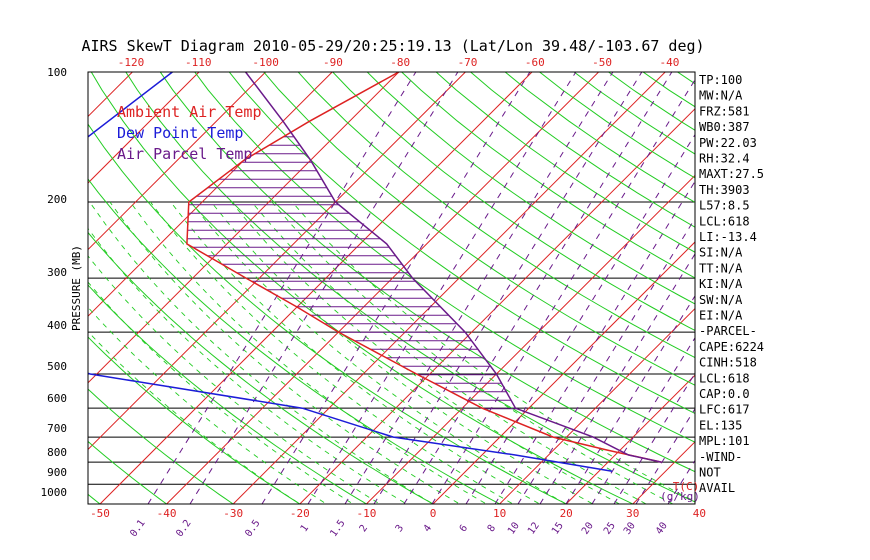 This screenshot has height=560, width=870. What do you see at coordinates (189, 112) in the screenshot?
I see `legend-entry: Ambient Air Temp` at bounding box center [189, 112].